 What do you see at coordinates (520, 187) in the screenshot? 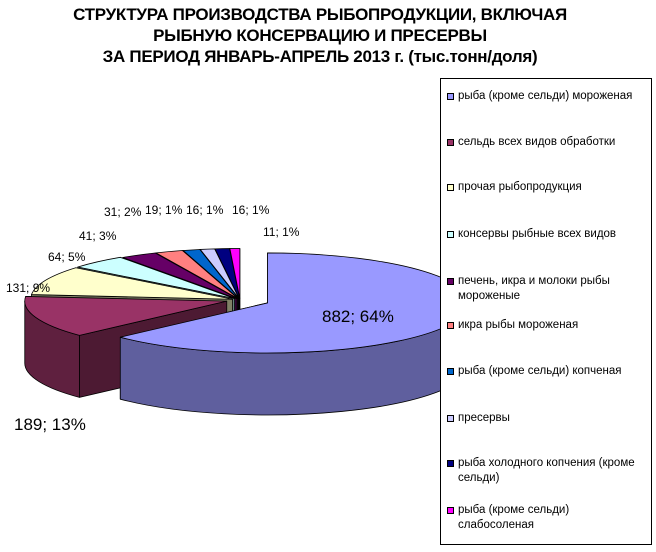
I see `legend-label-2: прочая рыбопродукция` at bounding box center [520, 187].